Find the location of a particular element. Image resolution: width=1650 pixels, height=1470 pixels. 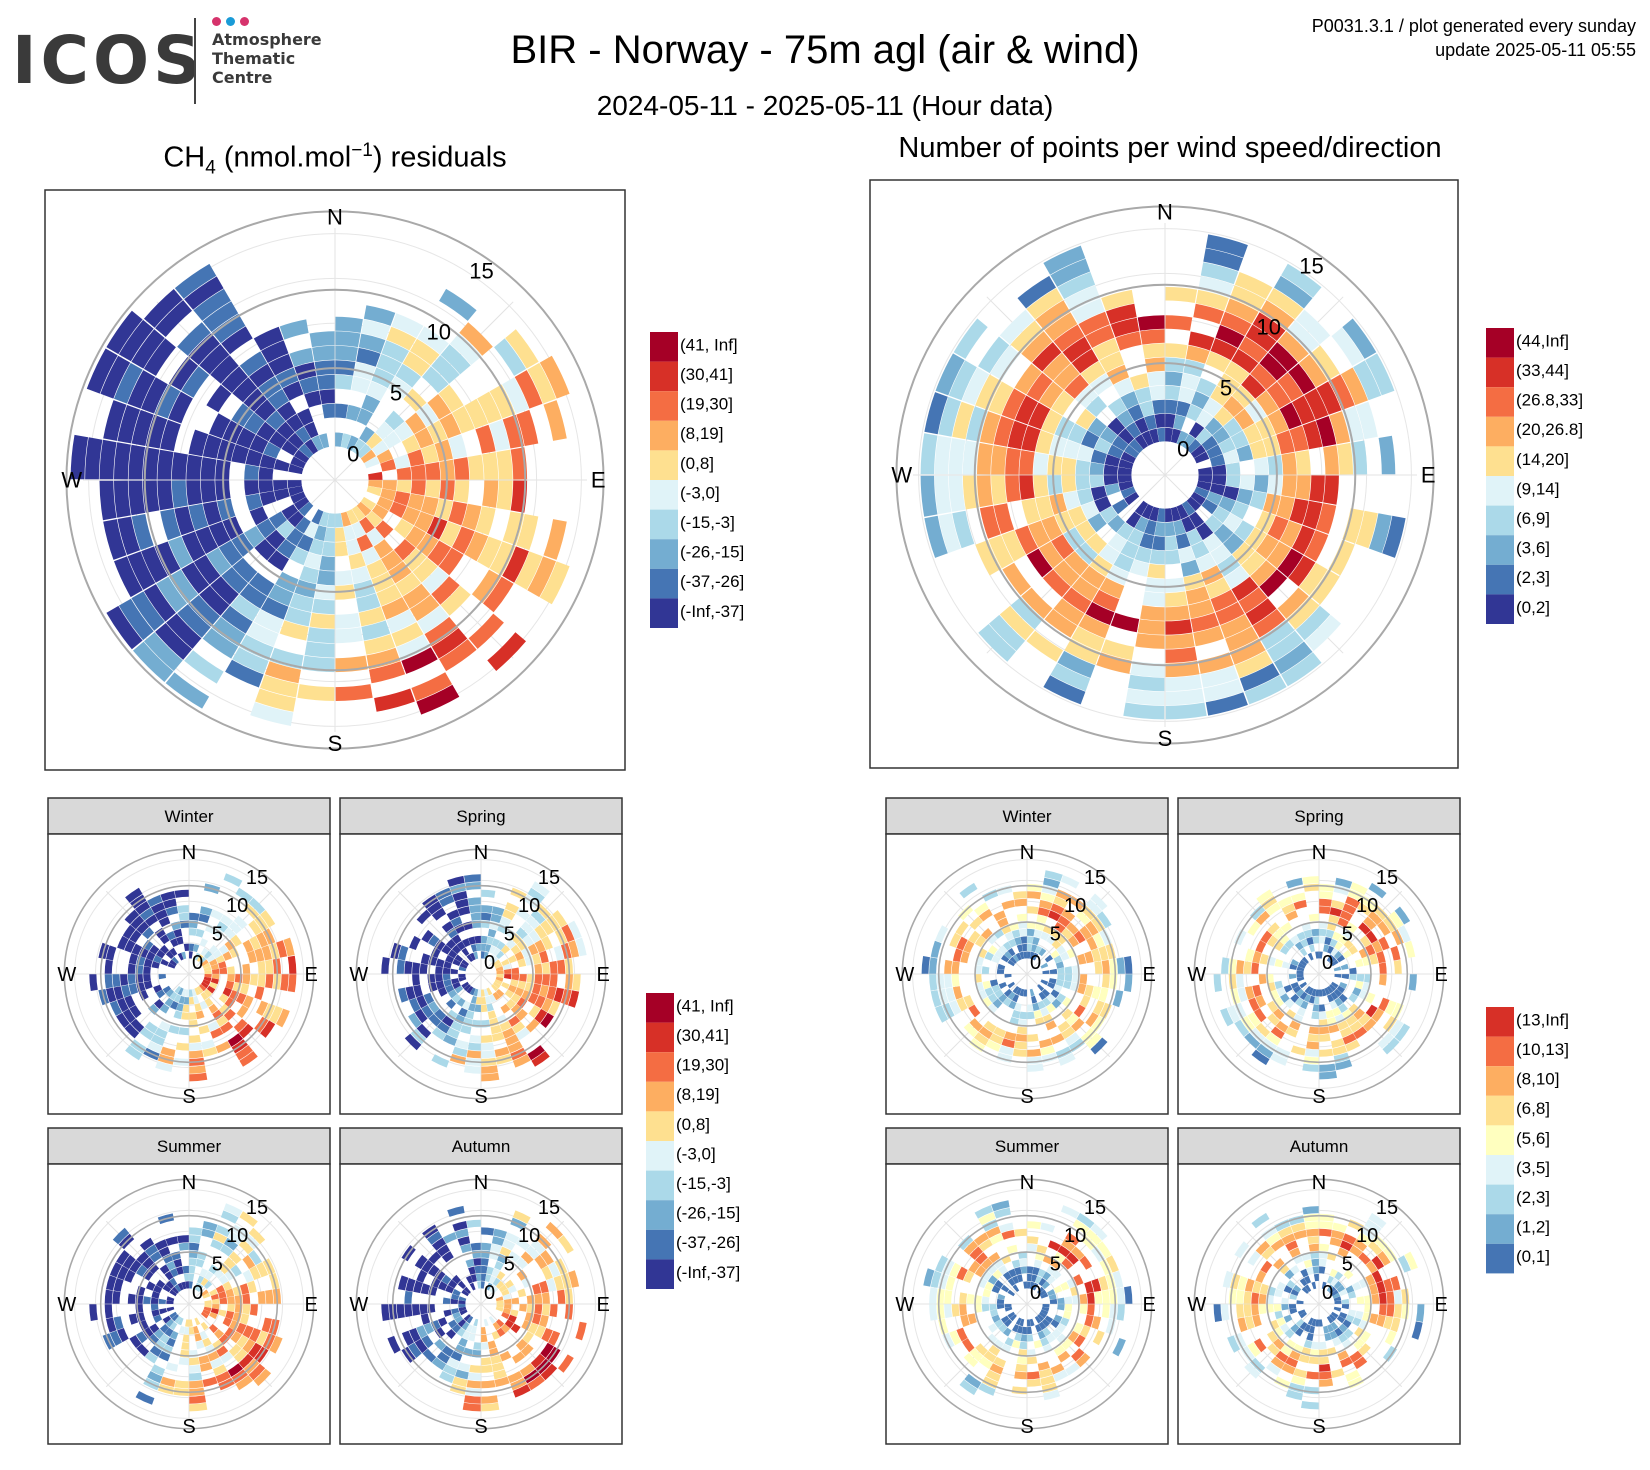

points-facet-strip-autumn: Autumn is located at coordinates (1319, 1146).